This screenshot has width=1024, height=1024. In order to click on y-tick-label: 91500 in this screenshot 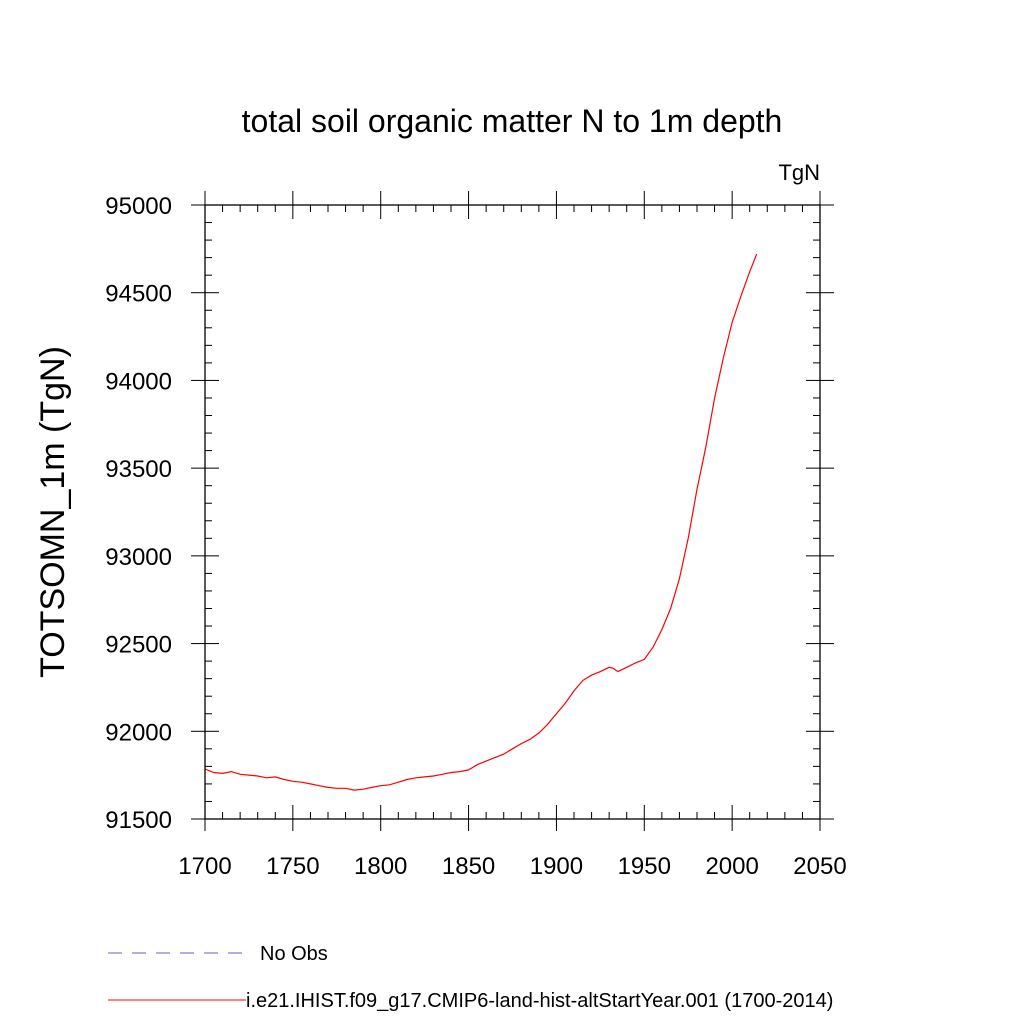, I will do `click(138, 820)`.